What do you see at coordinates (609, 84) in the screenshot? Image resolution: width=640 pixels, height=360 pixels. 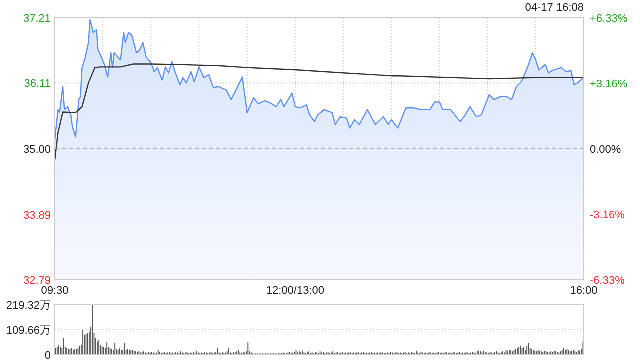 I see `y2-tick-label: +3.16%` at bounding box center [609, 84].